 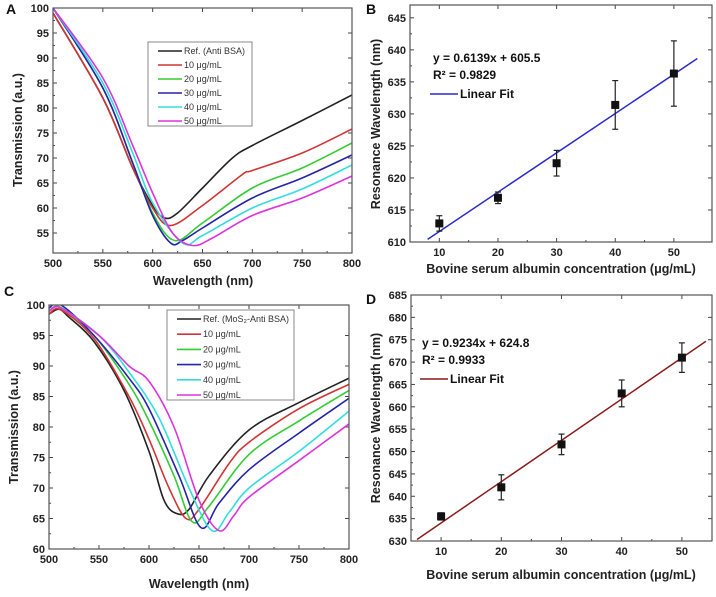 What do you see at coordinates (476, 343) in the screenshot?
I see `fit-equation: y = 0.9234x + 624.8` at bounding box center [476, 343].